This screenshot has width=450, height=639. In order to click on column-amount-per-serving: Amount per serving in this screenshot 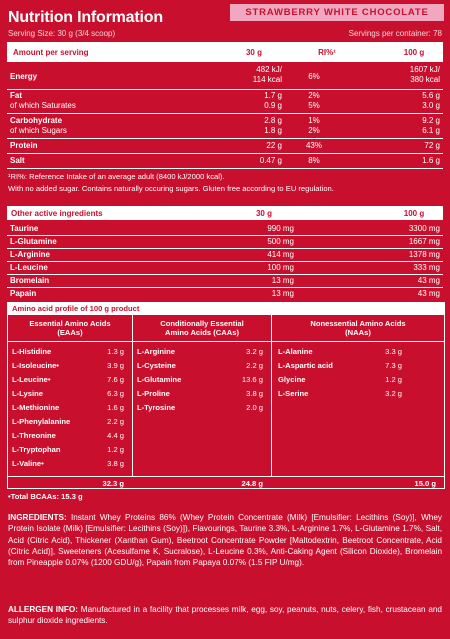, I will do `click(51, 52)`.